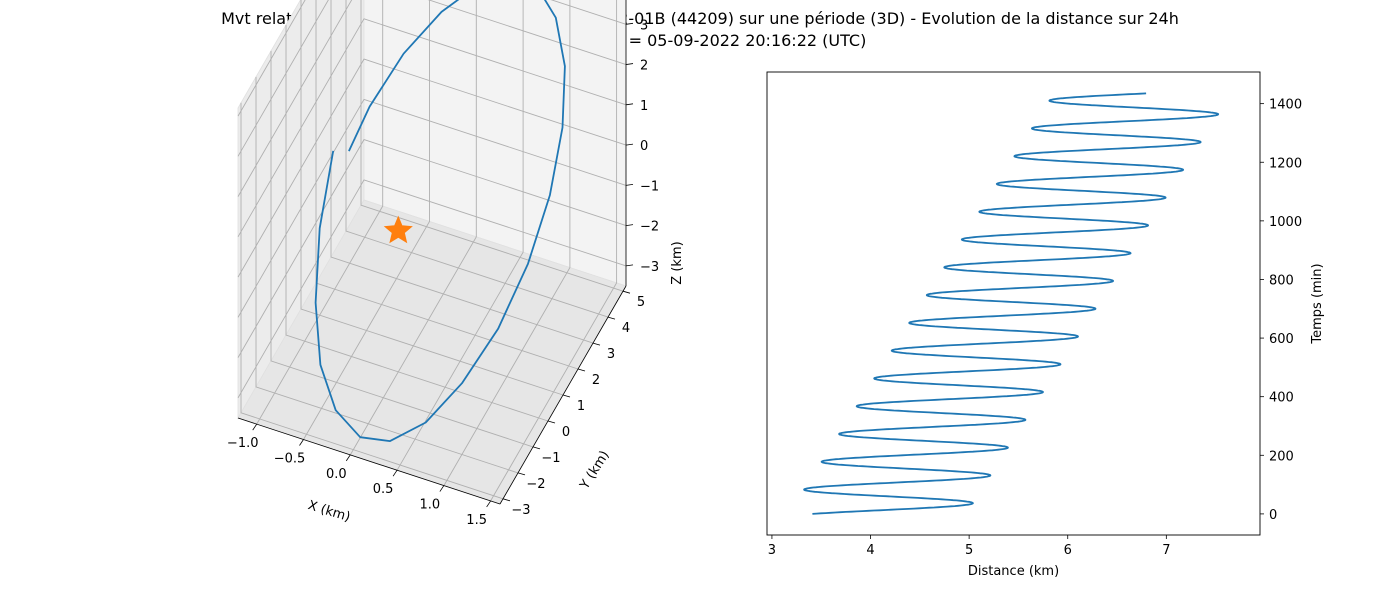 Image resolution: width=1400 pixels, height=600 pixels. I want to click on x-tick-label: 3, so click(772, 550).